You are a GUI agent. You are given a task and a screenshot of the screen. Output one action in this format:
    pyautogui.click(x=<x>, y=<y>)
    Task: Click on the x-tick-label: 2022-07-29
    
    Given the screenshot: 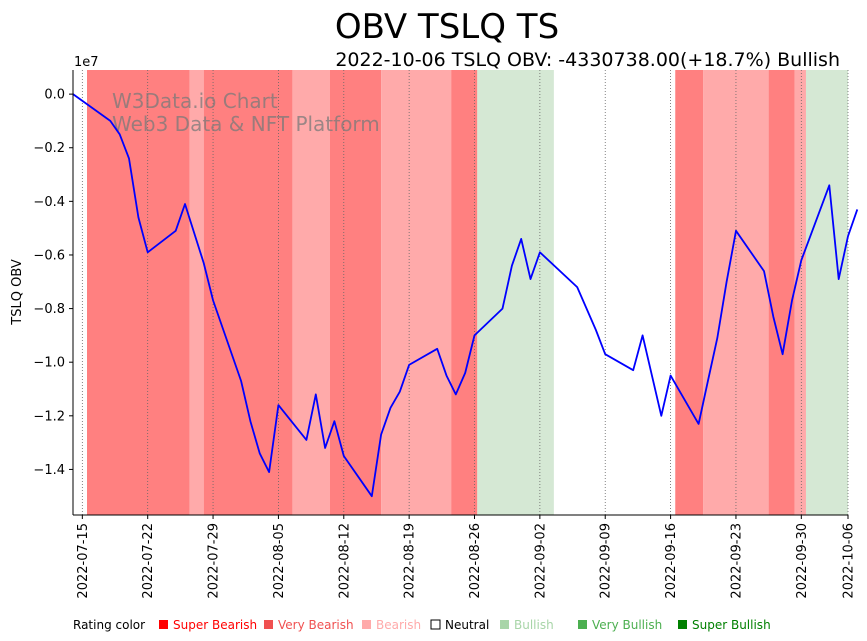 What is the action you would take?
    pyautogui.click(x=214, y=561)
    